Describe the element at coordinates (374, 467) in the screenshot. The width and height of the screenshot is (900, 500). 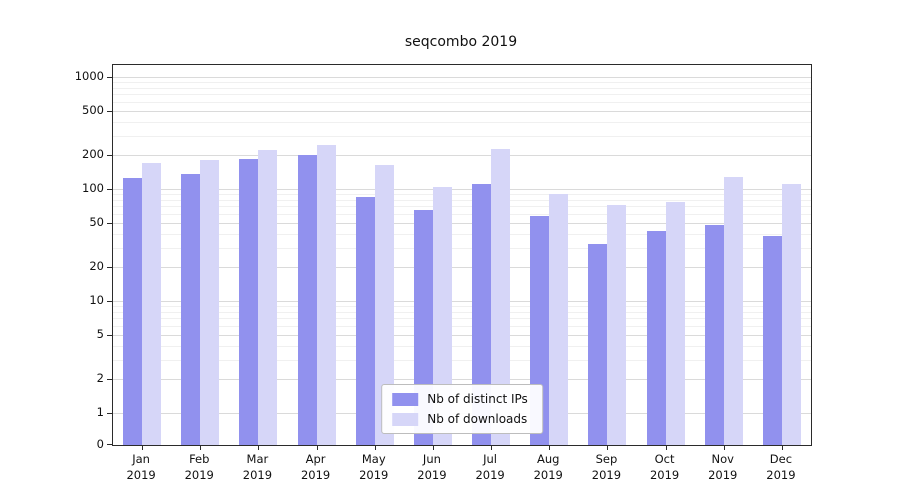
I see `x-tick-label: May 2019` at that location.